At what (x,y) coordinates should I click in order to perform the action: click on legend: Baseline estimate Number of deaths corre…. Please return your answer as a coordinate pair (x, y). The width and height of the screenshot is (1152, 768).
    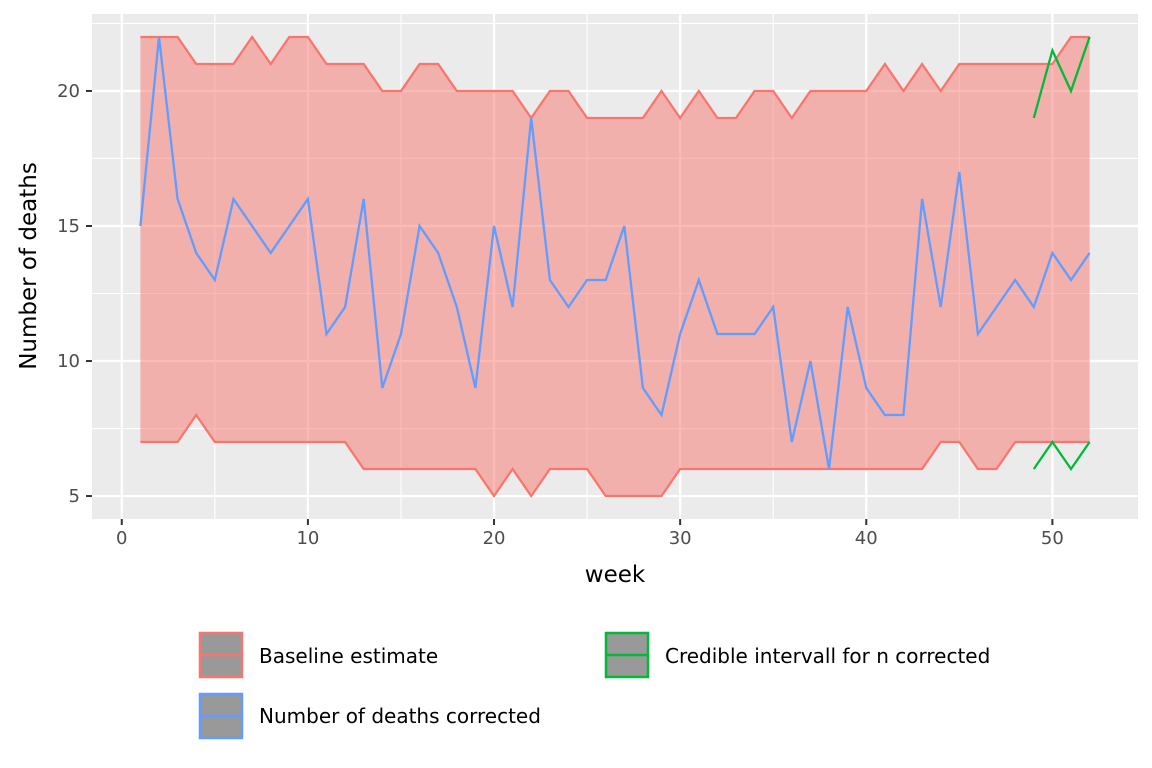
    Looking at the image, I should click on (594, 685).